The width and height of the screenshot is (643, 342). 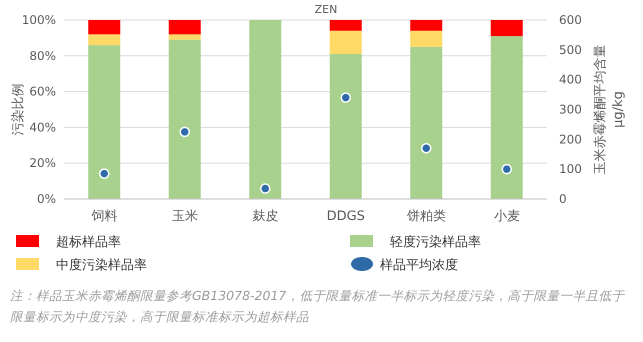 What do you see at coordinates (185, 216) in the screenshot?
I see `x-tick-label: 玉米` at bounding box center [185, 216].